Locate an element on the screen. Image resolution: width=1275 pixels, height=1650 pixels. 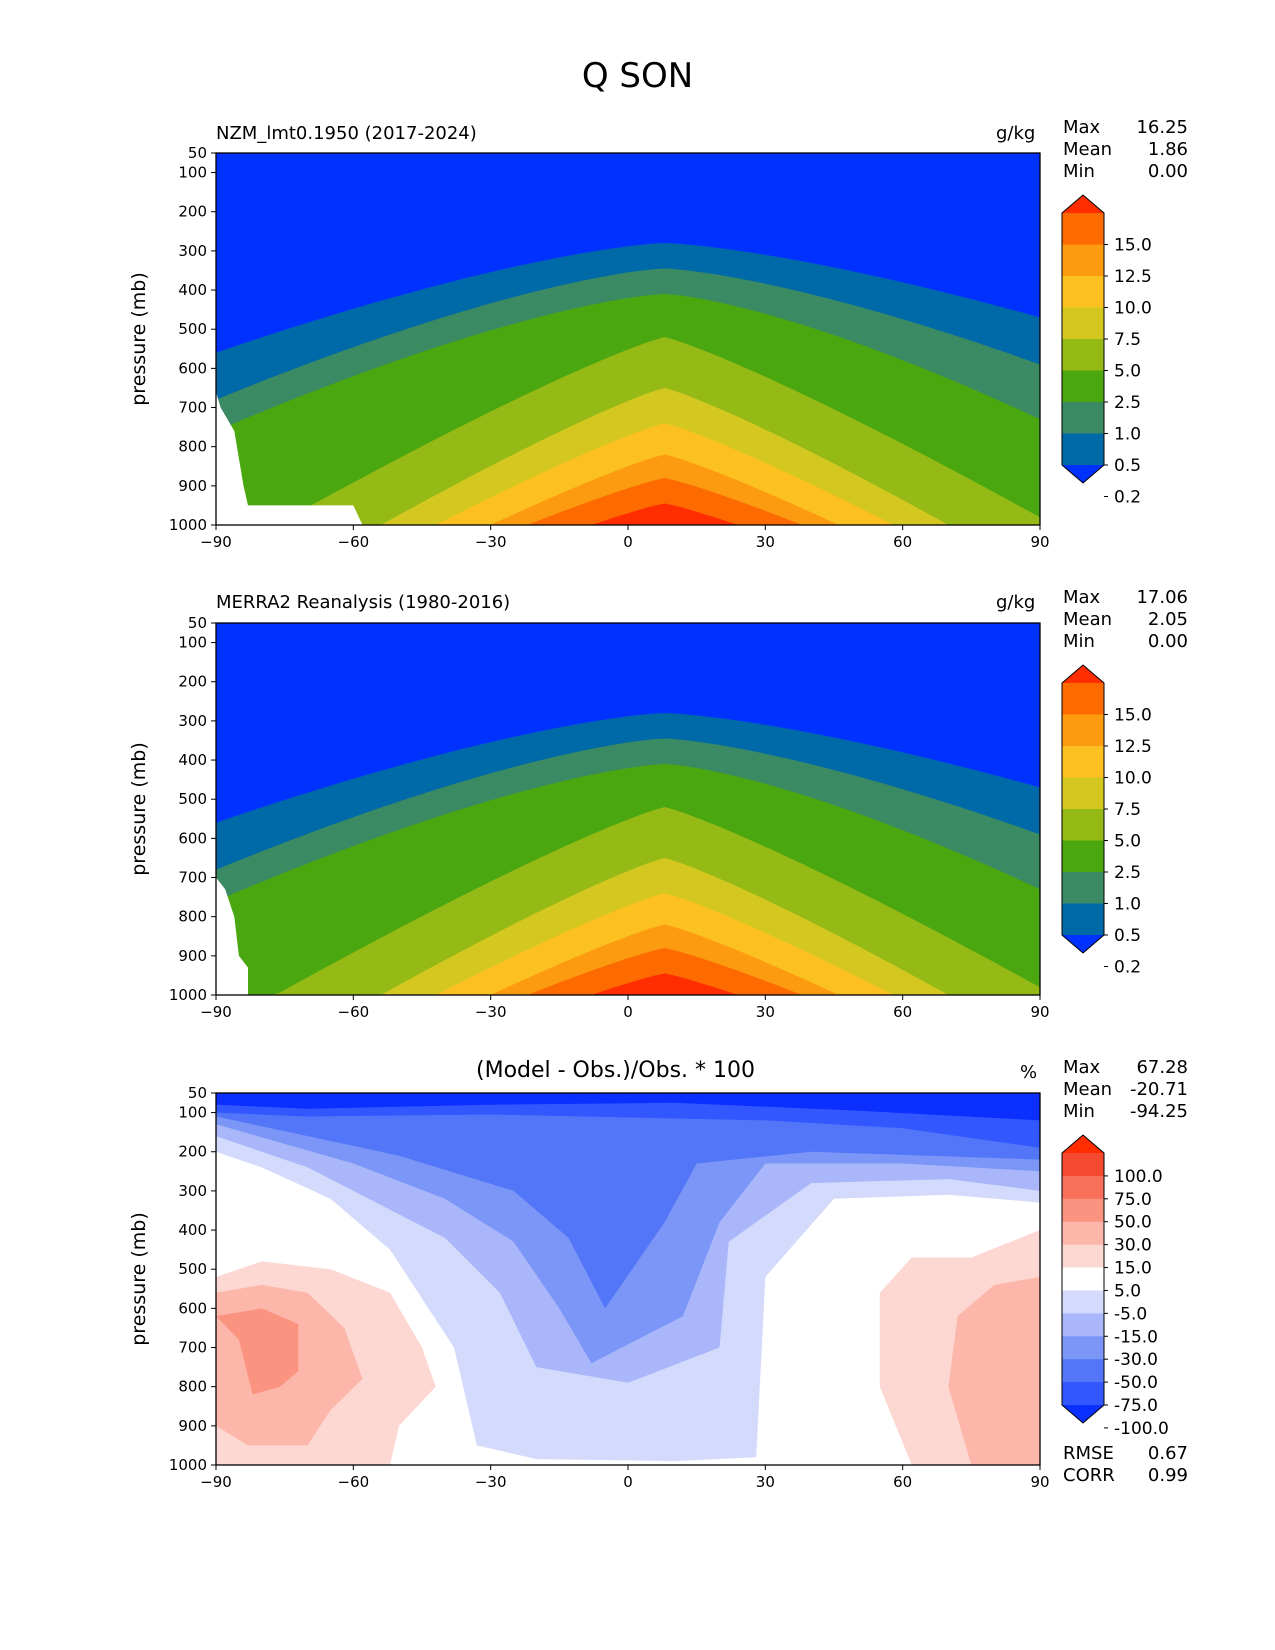
stat-mean-value-diff: -20.71 is located at coordinates (1158, 1089).